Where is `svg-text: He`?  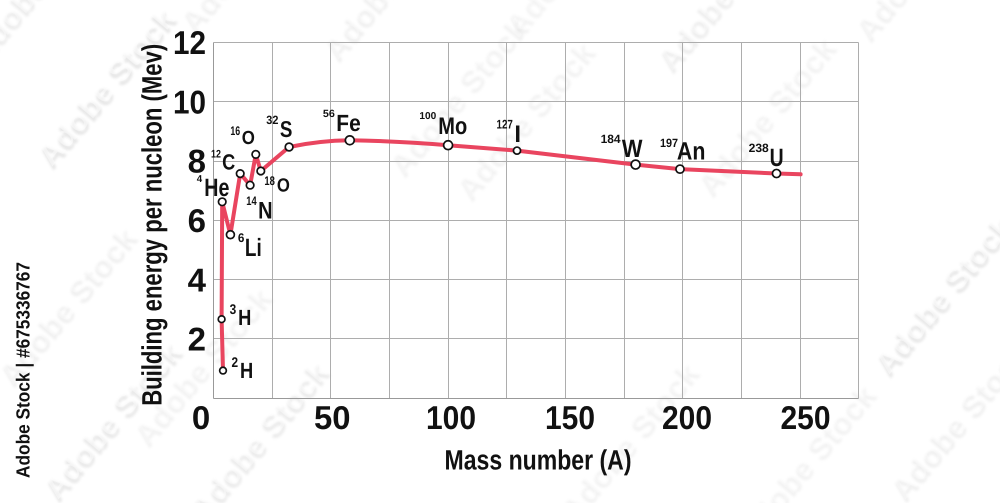 svg-text: He is located at coordinates (216, 188).